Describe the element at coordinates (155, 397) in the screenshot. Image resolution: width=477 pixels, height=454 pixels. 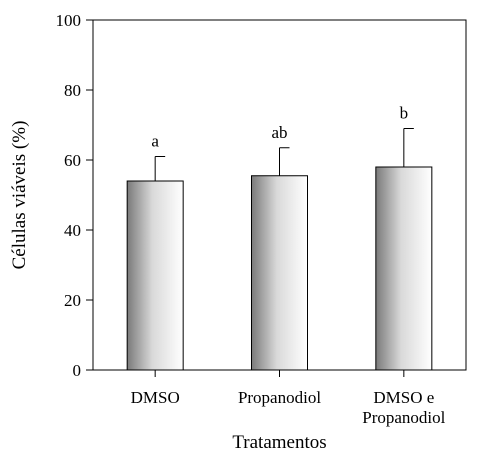
I see `x-tick-label: DMSO` at that location.